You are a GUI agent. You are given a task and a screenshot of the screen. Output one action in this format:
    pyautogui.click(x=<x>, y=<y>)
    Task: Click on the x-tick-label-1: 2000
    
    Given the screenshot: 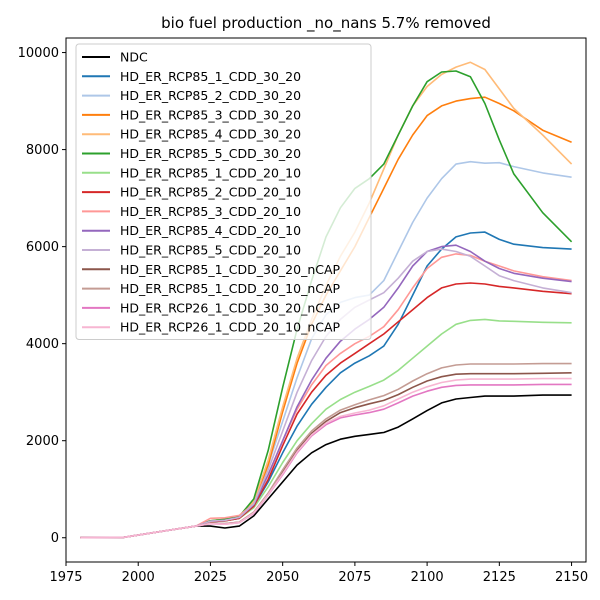 What is the action you would take?
    pyautogui.click(x=138, y=577)
    